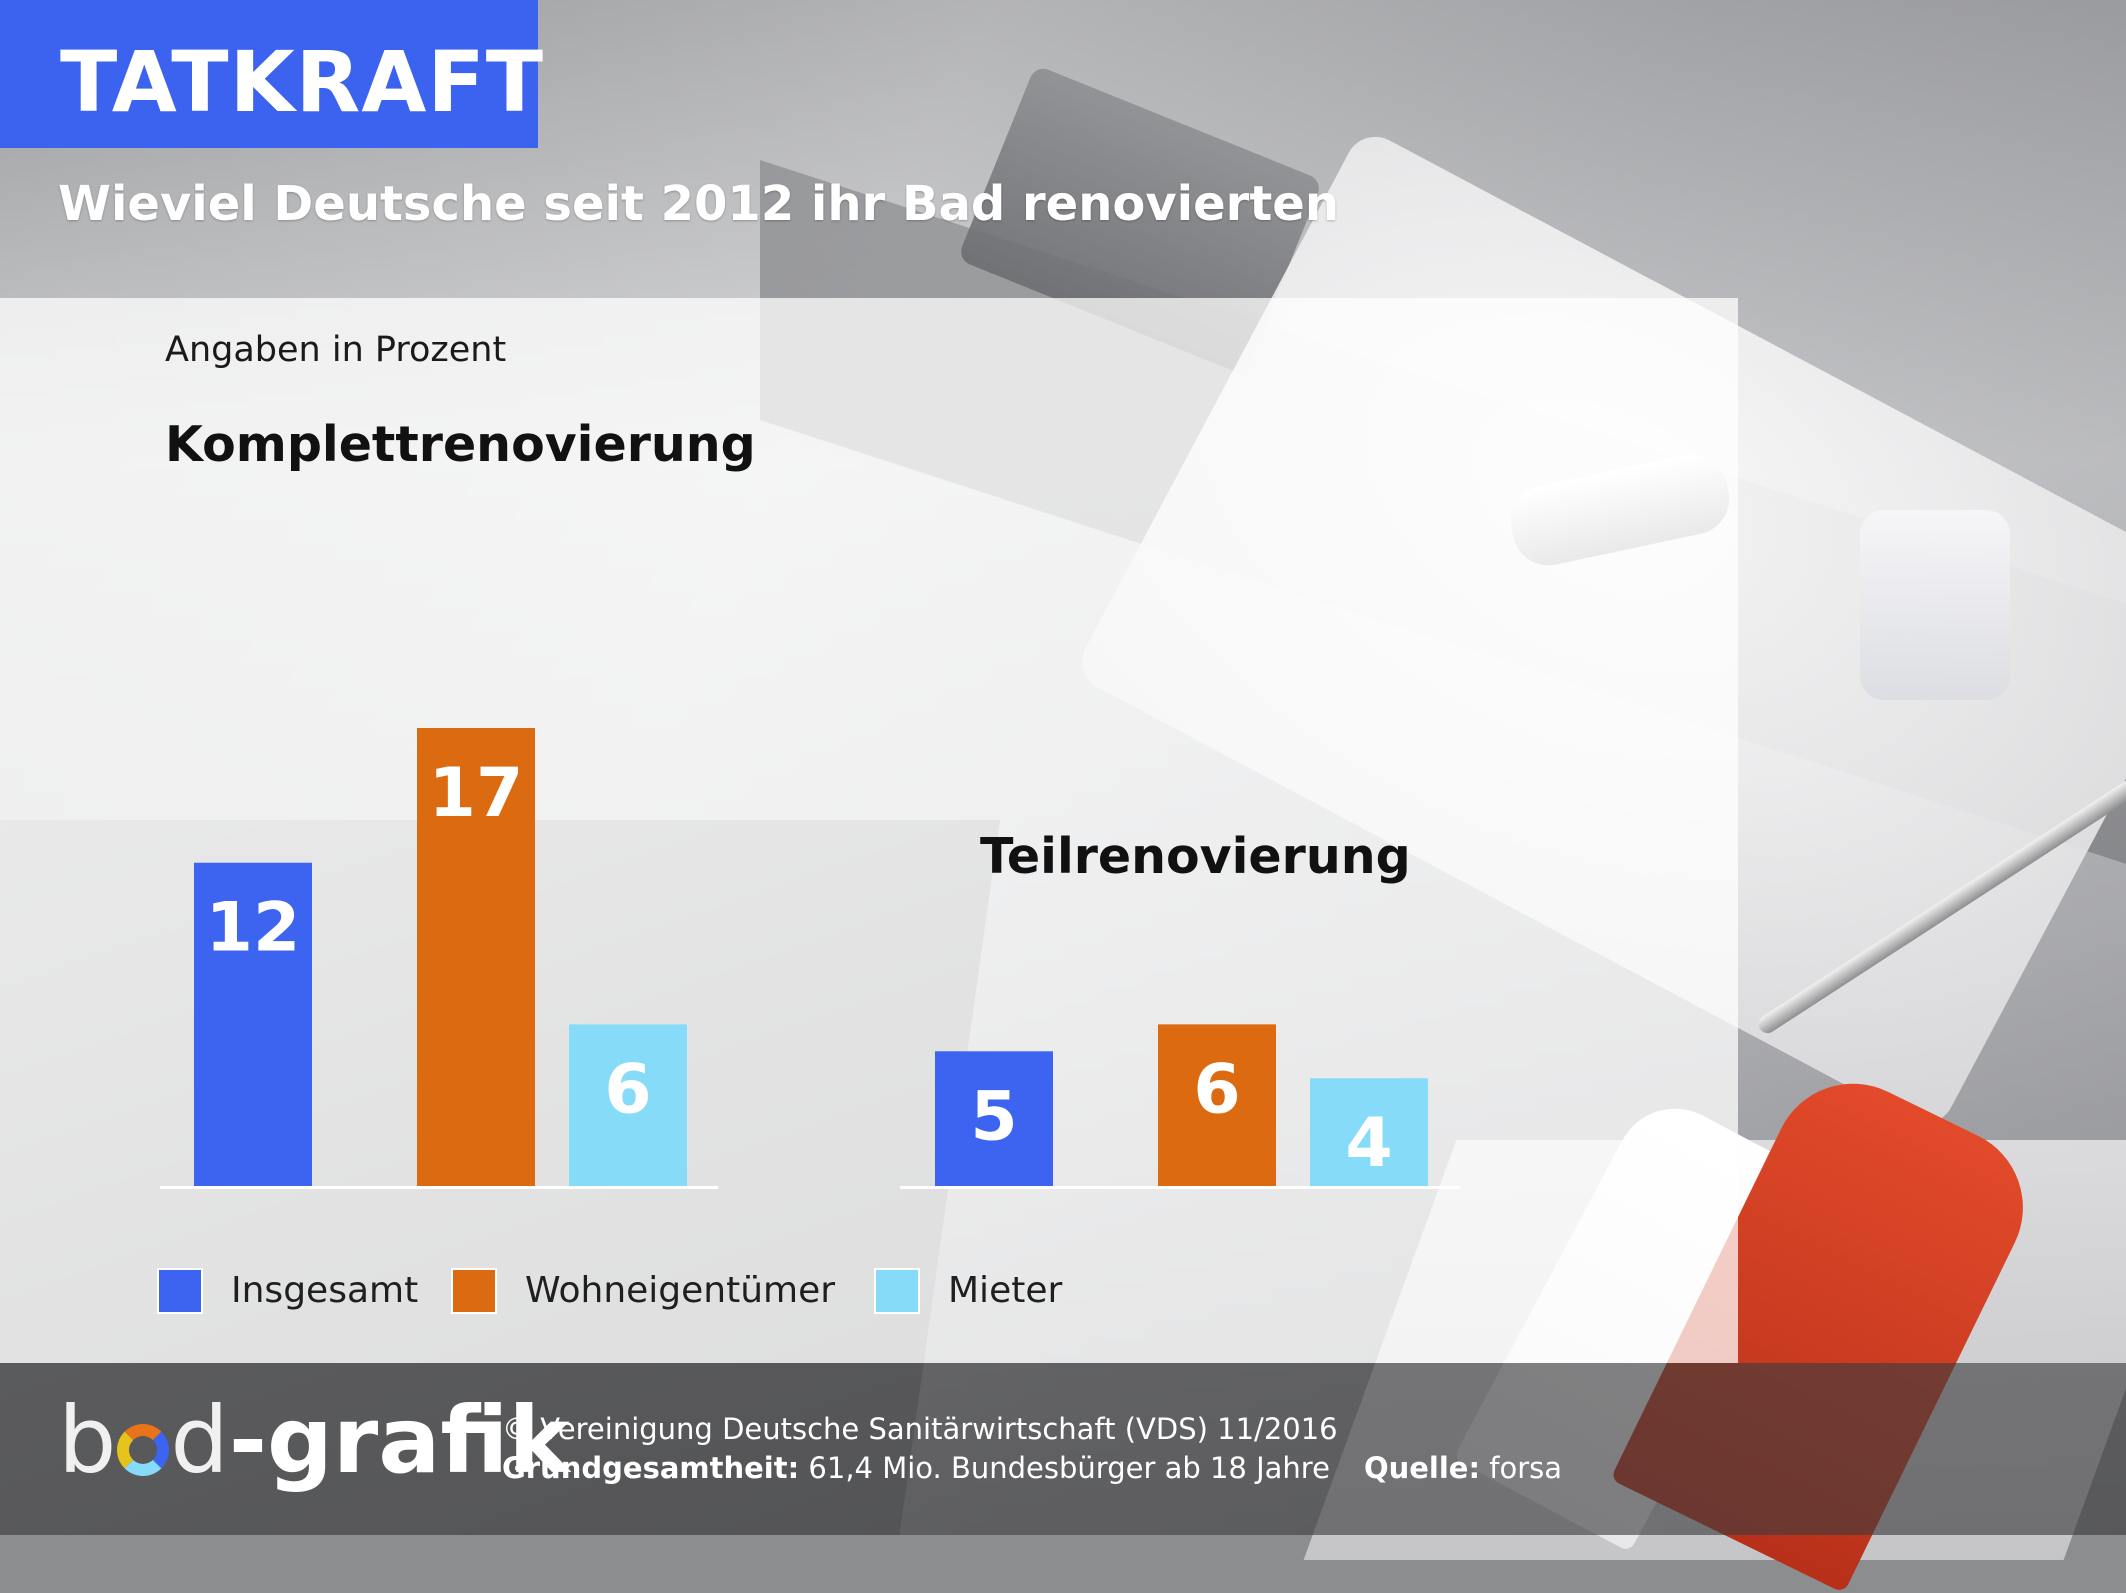 This screenshot has width=2126, height=1593. Describe the element at coordinates (1422, 1468) in the screenshot. I see `source-label: Quelle:` at that location.